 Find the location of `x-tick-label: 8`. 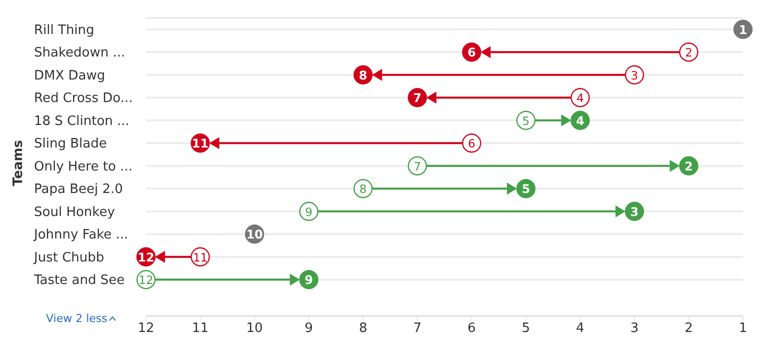

x-tick-label: 8 is located at coordinates (363, 328).